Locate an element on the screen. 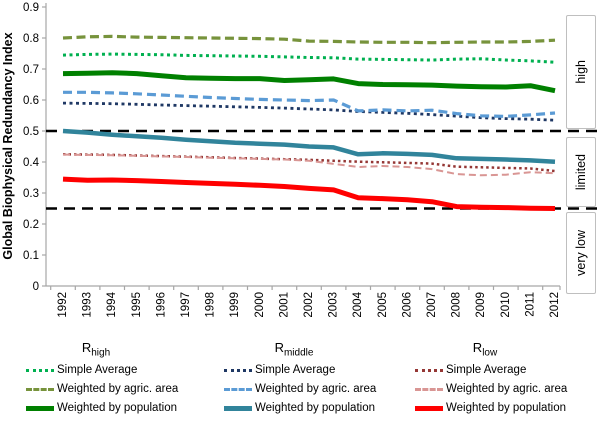 The width and height of the screenshot is (602, 421). series-rhigh-weighted-agric-area is located at coordinates (309, 39).